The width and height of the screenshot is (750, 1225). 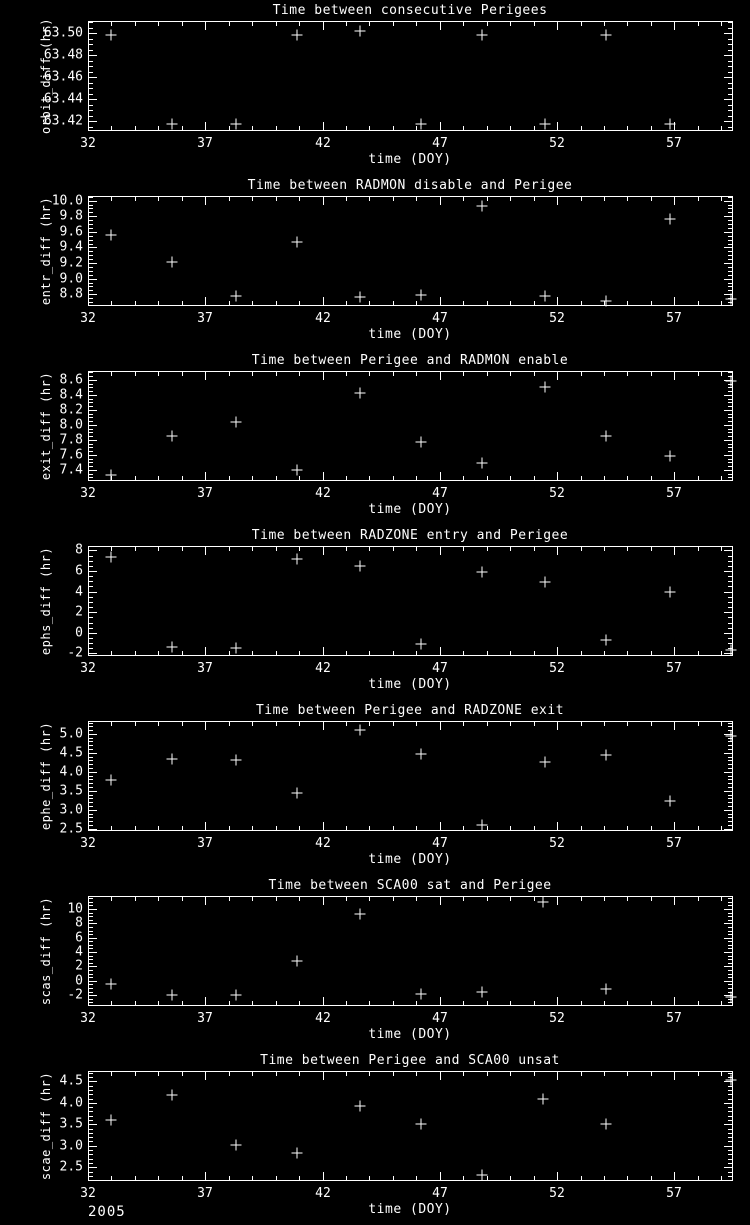 I want to click on plot-frame, so click(x=410, y=76).